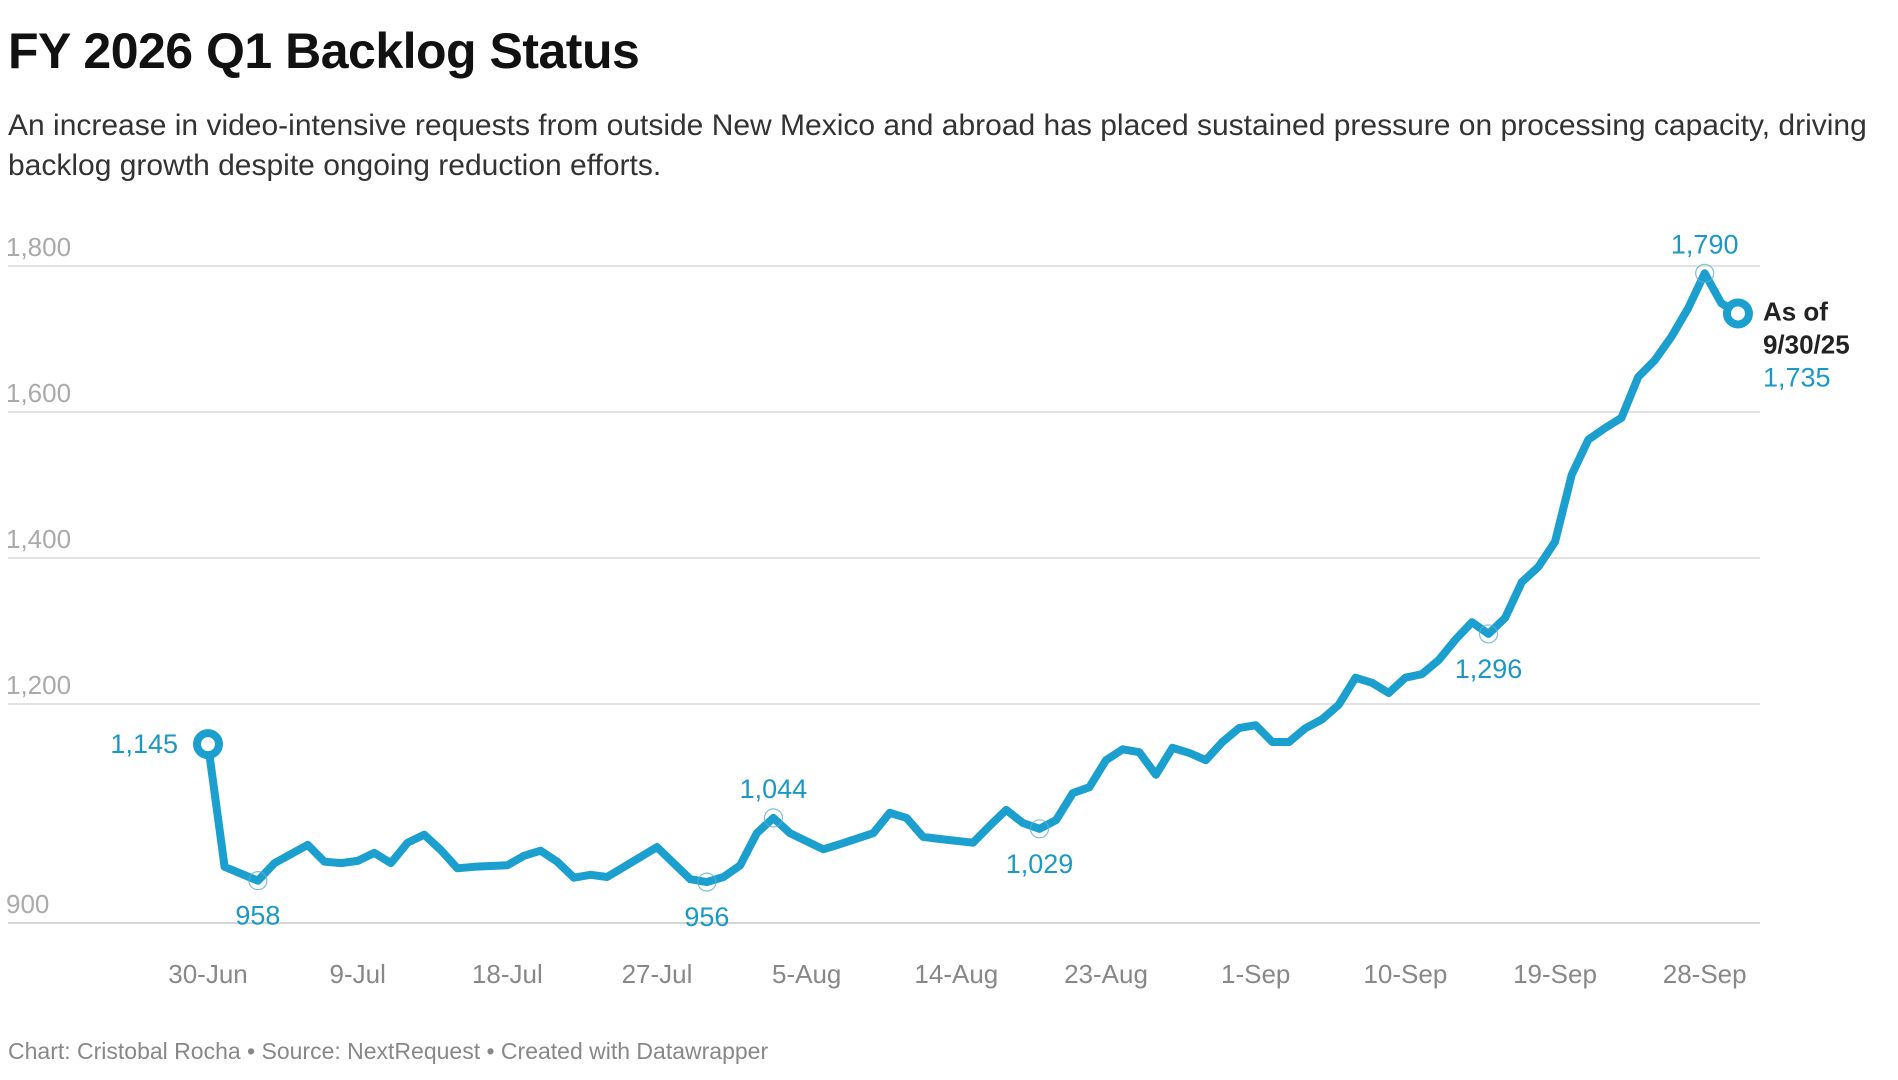 This screenshot has height=1080, width=1898. I want to click on x-tick-label: 27-Jul, so click(657, 974).